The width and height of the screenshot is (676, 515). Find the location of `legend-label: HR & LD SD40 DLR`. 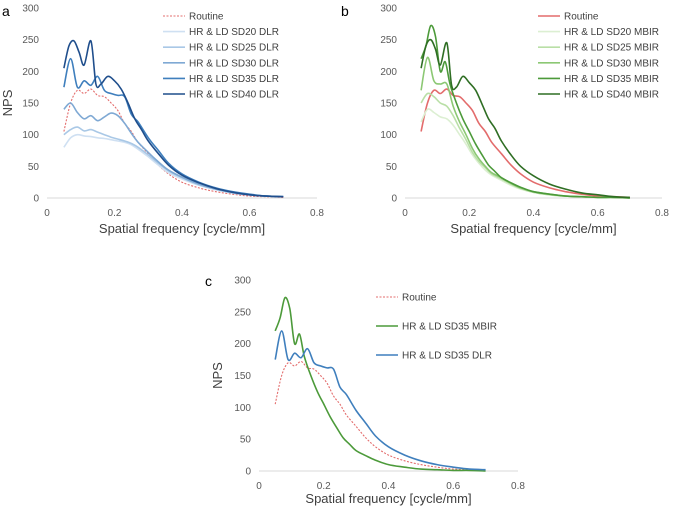

legend-label: HR & LD SD40 DLR is located at coordinates (234, 95).